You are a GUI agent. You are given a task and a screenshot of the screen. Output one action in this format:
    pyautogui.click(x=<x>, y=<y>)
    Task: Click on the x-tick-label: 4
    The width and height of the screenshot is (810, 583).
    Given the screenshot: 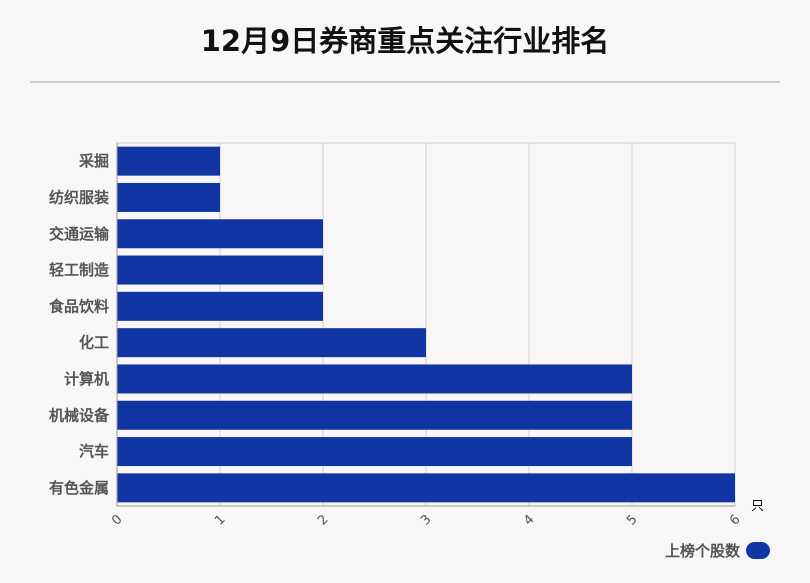 What is the action you would take?
    pyautogui.click(x=529, y=520)
    